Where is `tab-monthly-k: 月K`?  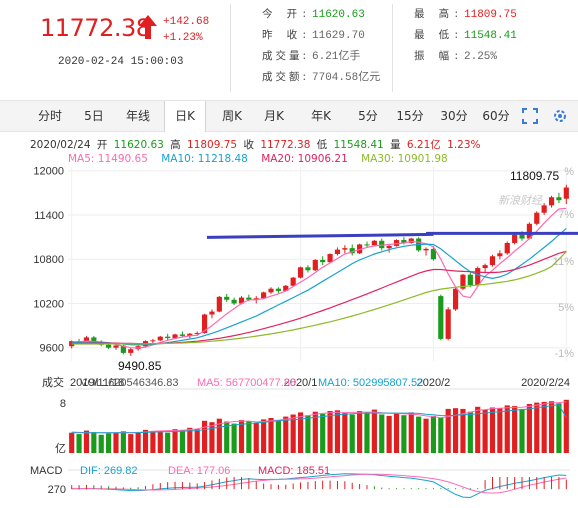 tab-monthly-k: 月K is located at coordinates (274, 116).